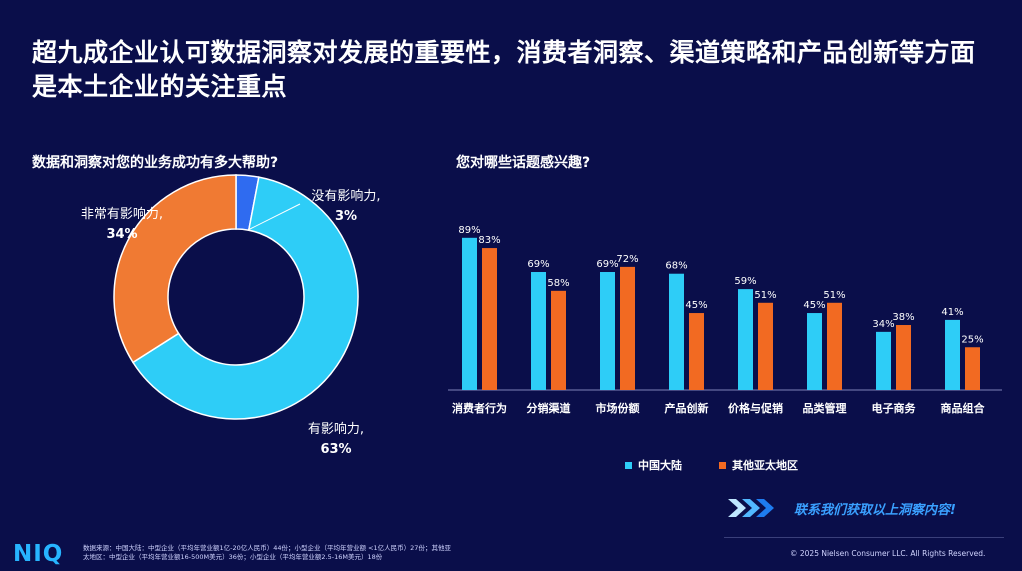 The image size is (1022, 571). Describe the element at coordinates (751, 508) in the screenshot. I see `chevrons-right-icon` at that location.